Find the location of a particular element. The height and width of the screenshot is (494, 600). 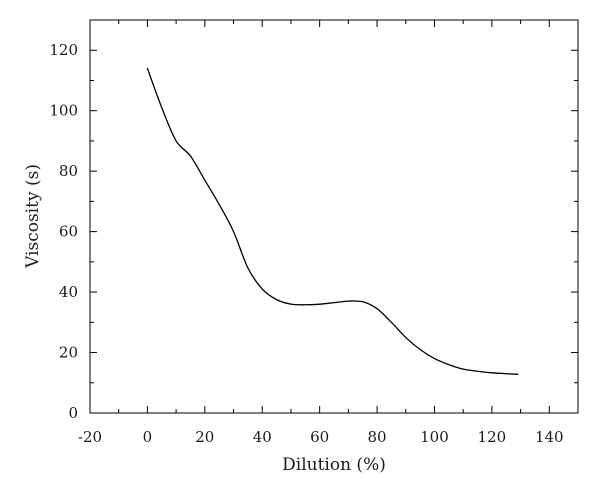

y-axis-title: Viscosity (s) is located at coordinates (33, 216).